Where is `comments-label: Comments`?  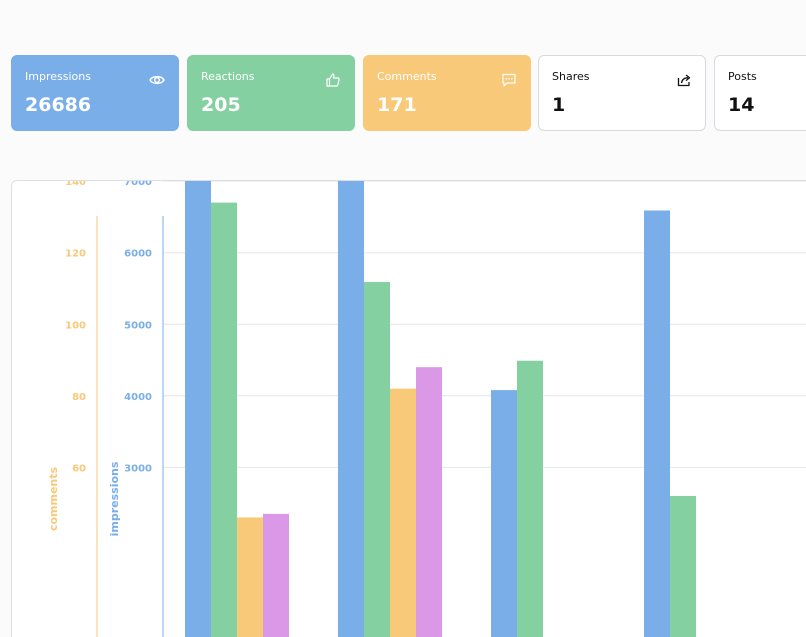 comments-label: Comments is located at coordinates (407, 76).